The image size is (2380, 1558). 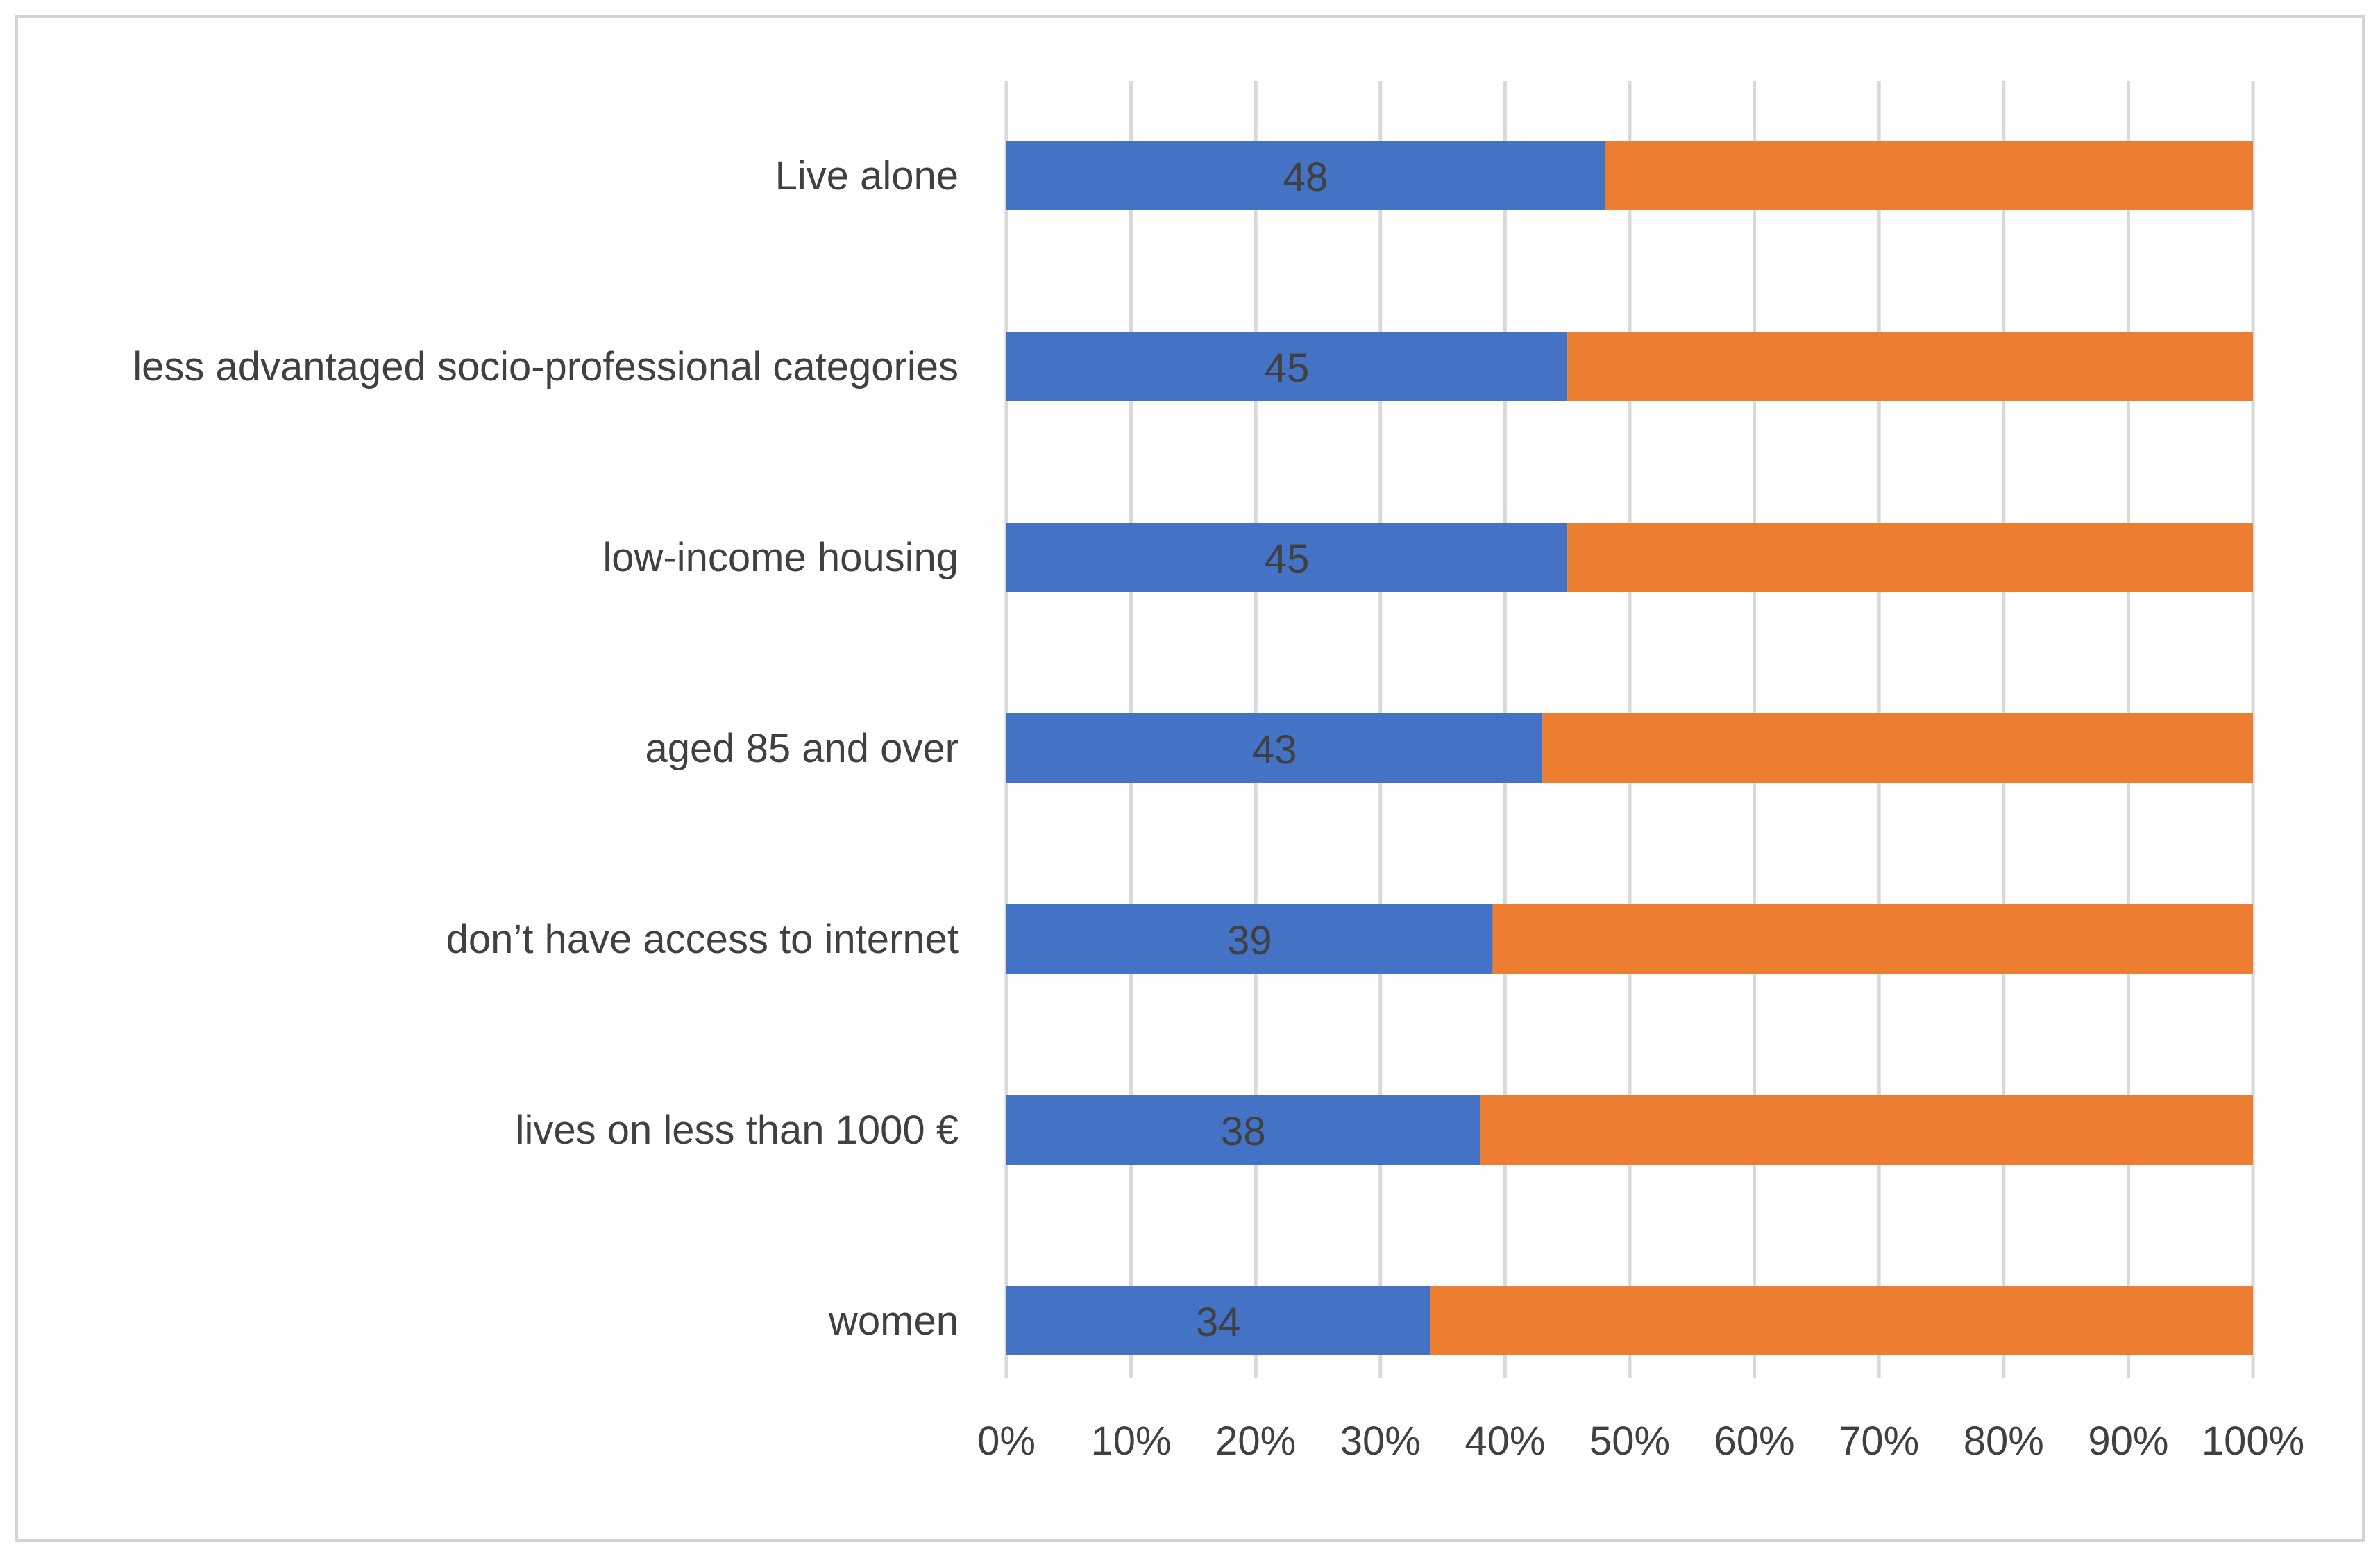 I want to click on x-tick-label: 50%, so click(x=1629, y=1441).